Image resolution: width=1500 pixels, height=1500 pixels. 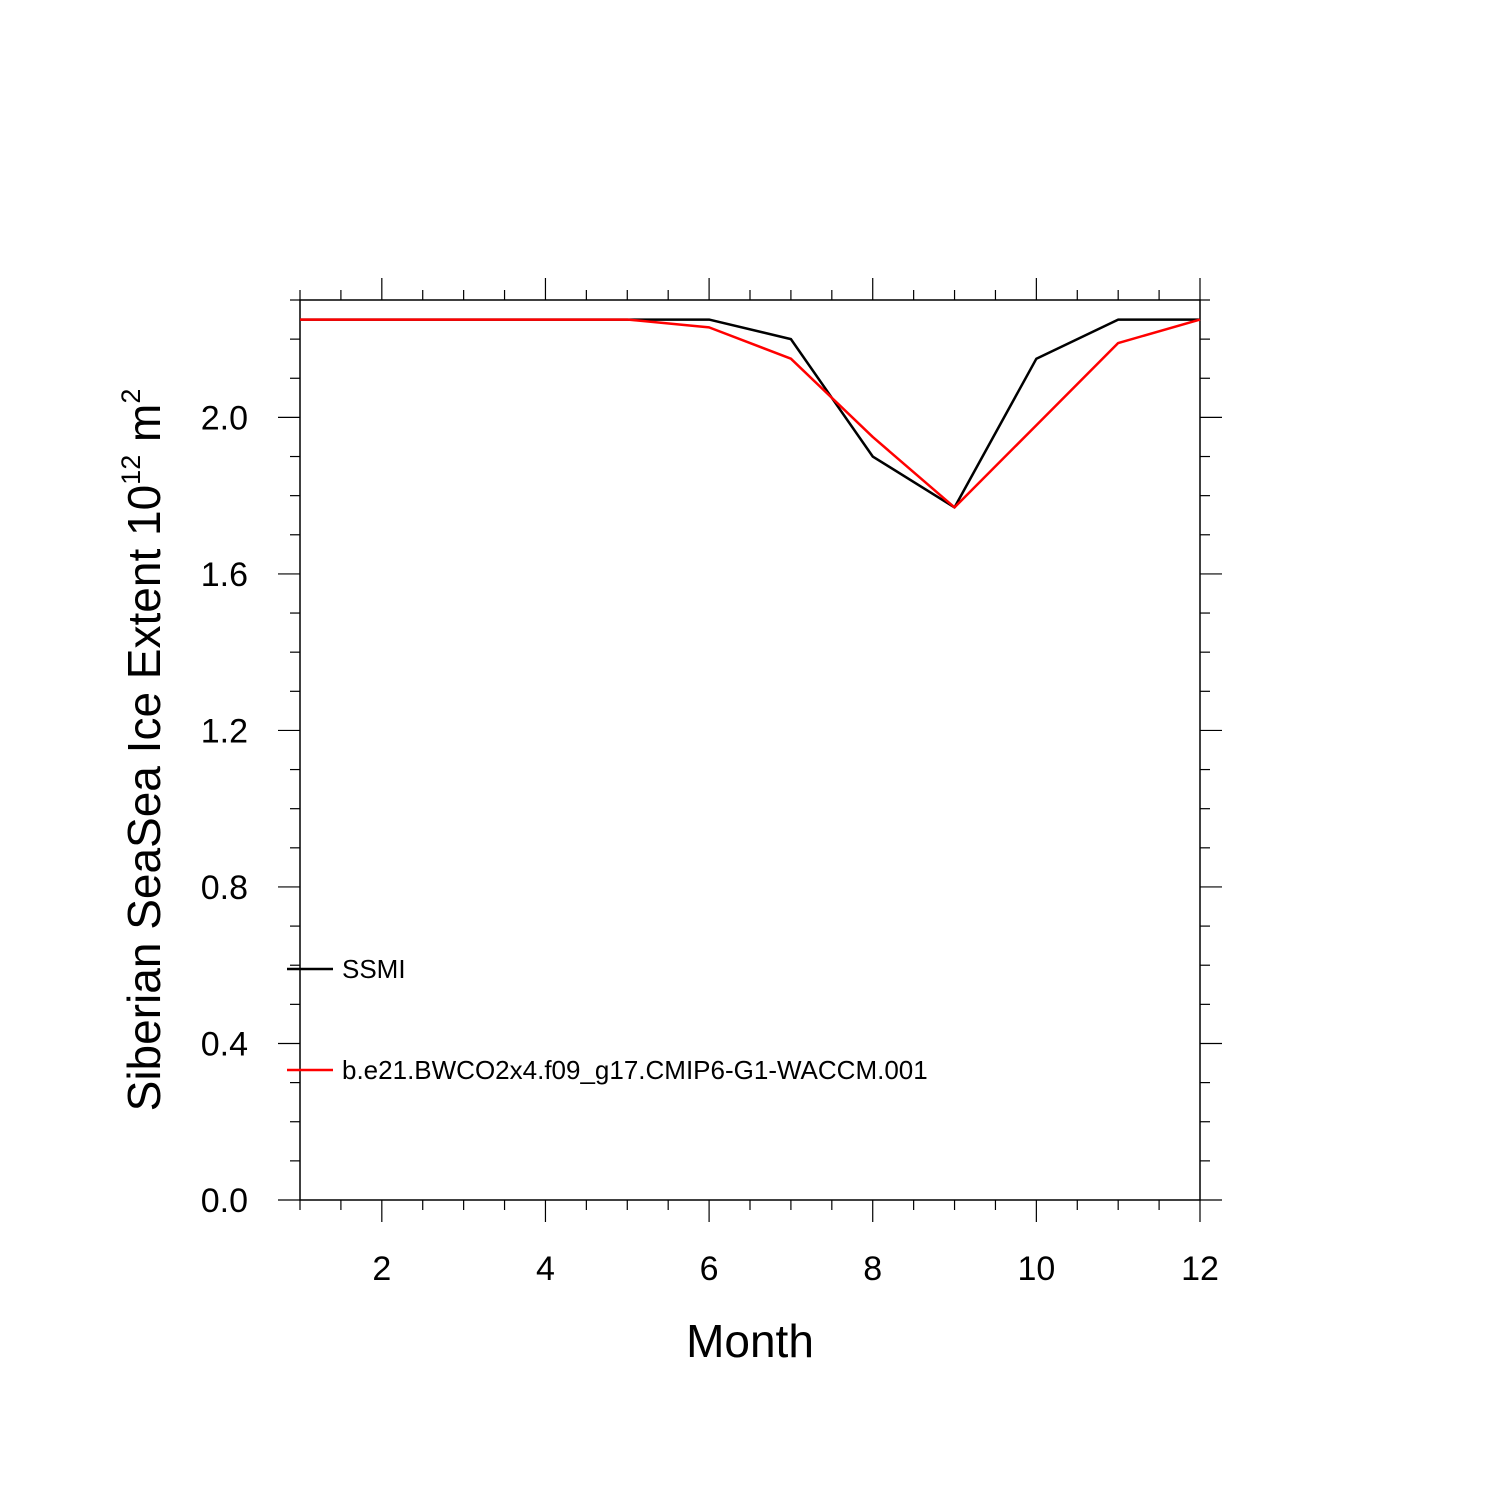 What do you see at coordinates (131, 396) in the screenshot?
I see `y-axis-title-unit-exponent: 2` at bounding box center [131, 396].